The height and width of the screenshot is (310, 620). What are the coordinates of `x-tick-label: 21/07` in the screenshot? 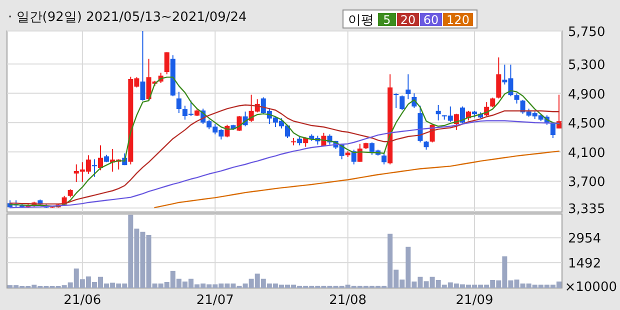 It's located at (215, 300).